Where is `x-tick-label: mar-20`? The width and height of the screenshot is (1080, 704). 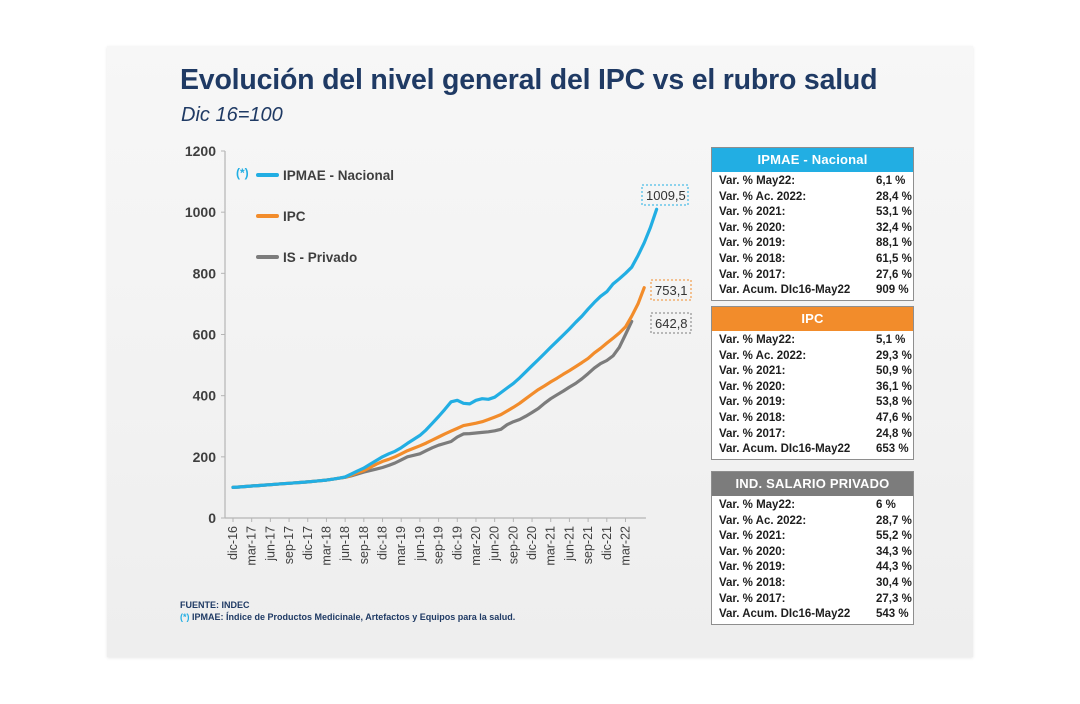
x-tick-label: mar-20 is located at coordinates (476, 546).